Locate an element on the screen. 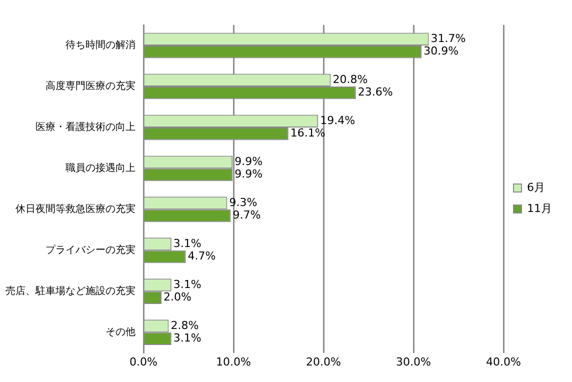 This screenshot has width=572, height=382. data-label: 2.8% is located at coordinates (184, 325).